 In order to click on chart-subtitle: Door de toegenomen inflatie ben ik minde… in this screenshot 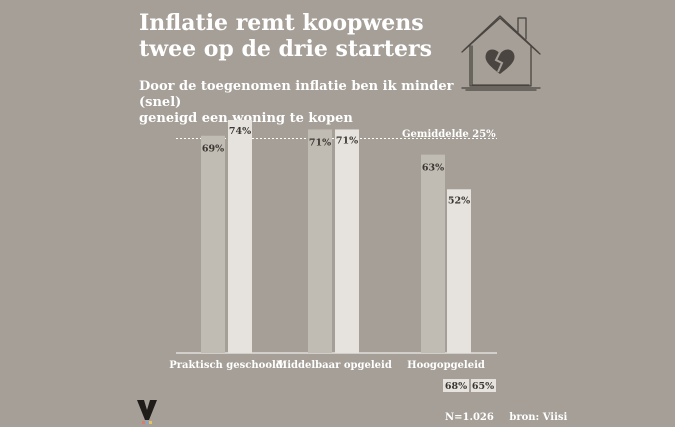, I will do `click(319, 103)`.